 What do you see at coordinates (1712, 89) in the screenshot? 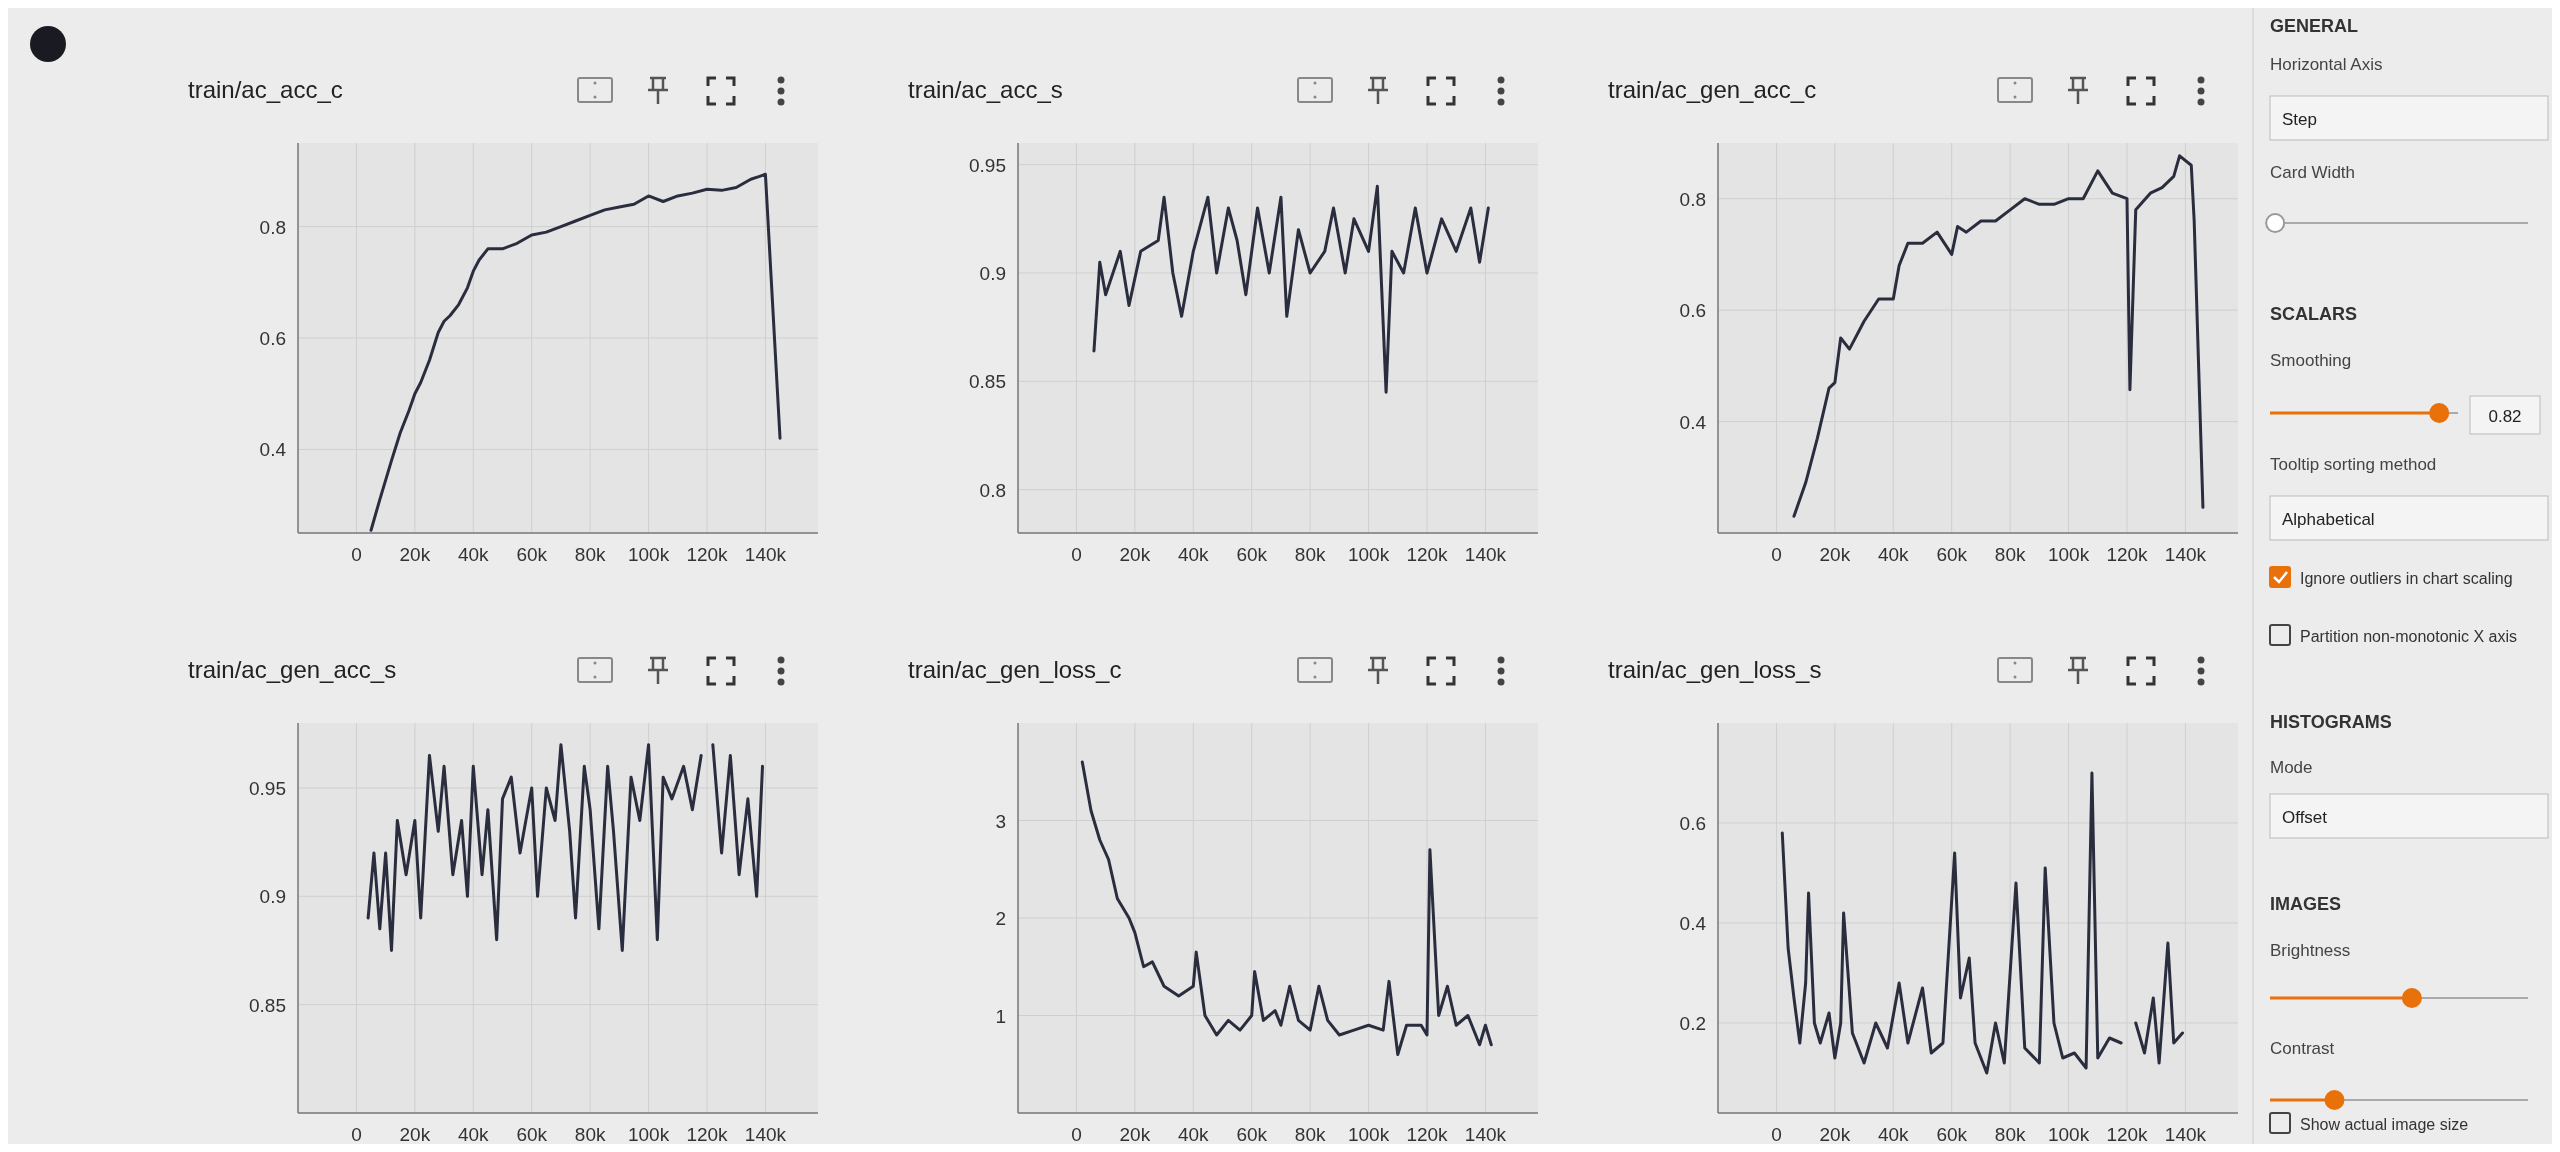
I see `chart-title: train/ac_gen_acc_c` at bounding box center [1712, 89].